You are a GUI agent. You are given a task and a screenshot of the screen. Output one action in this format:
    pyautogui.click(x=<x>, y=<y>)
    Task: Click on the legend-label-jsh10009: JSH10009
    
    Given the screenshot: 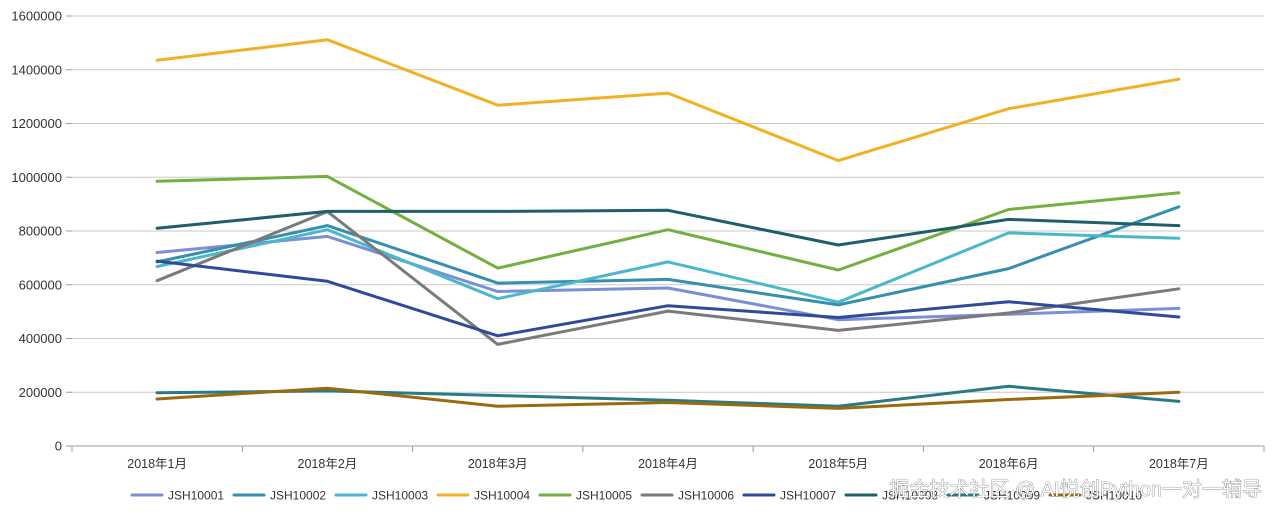 What is the action you would take?
    pyautogui.click(x=1012, y=496)
    